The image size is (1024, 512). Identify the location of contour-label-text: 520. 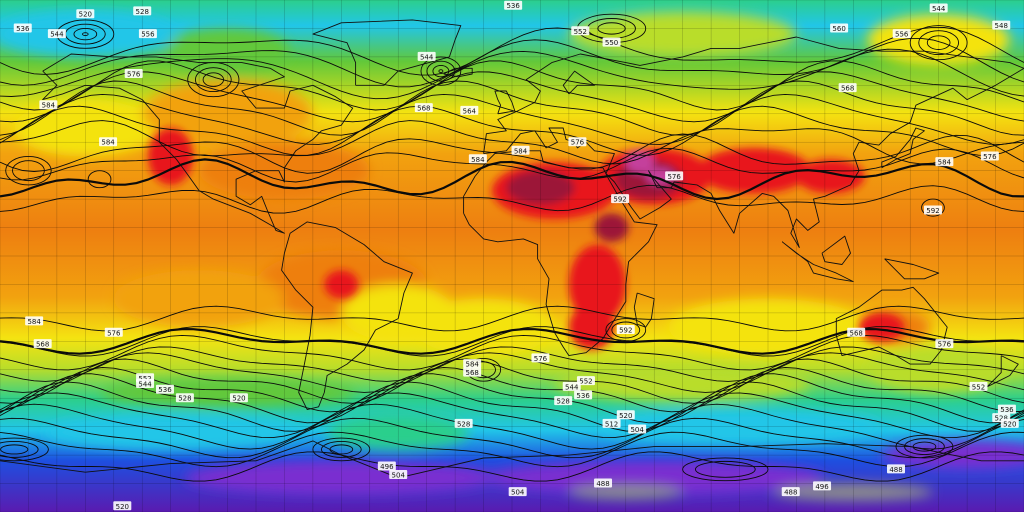
(625, 416).